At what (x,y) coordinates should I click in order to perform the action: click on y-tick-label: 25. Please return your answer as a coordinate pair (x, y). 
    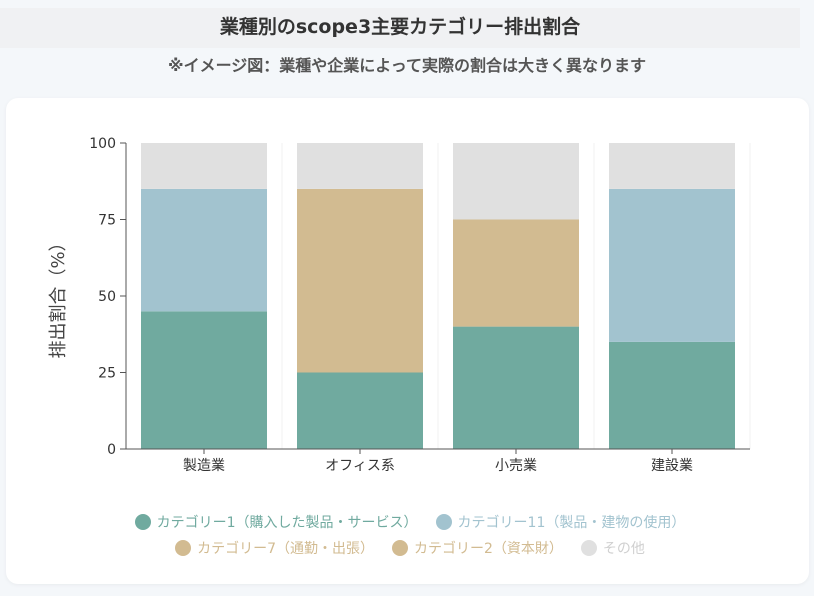
    Looking at the image, I should click on (107, 374).